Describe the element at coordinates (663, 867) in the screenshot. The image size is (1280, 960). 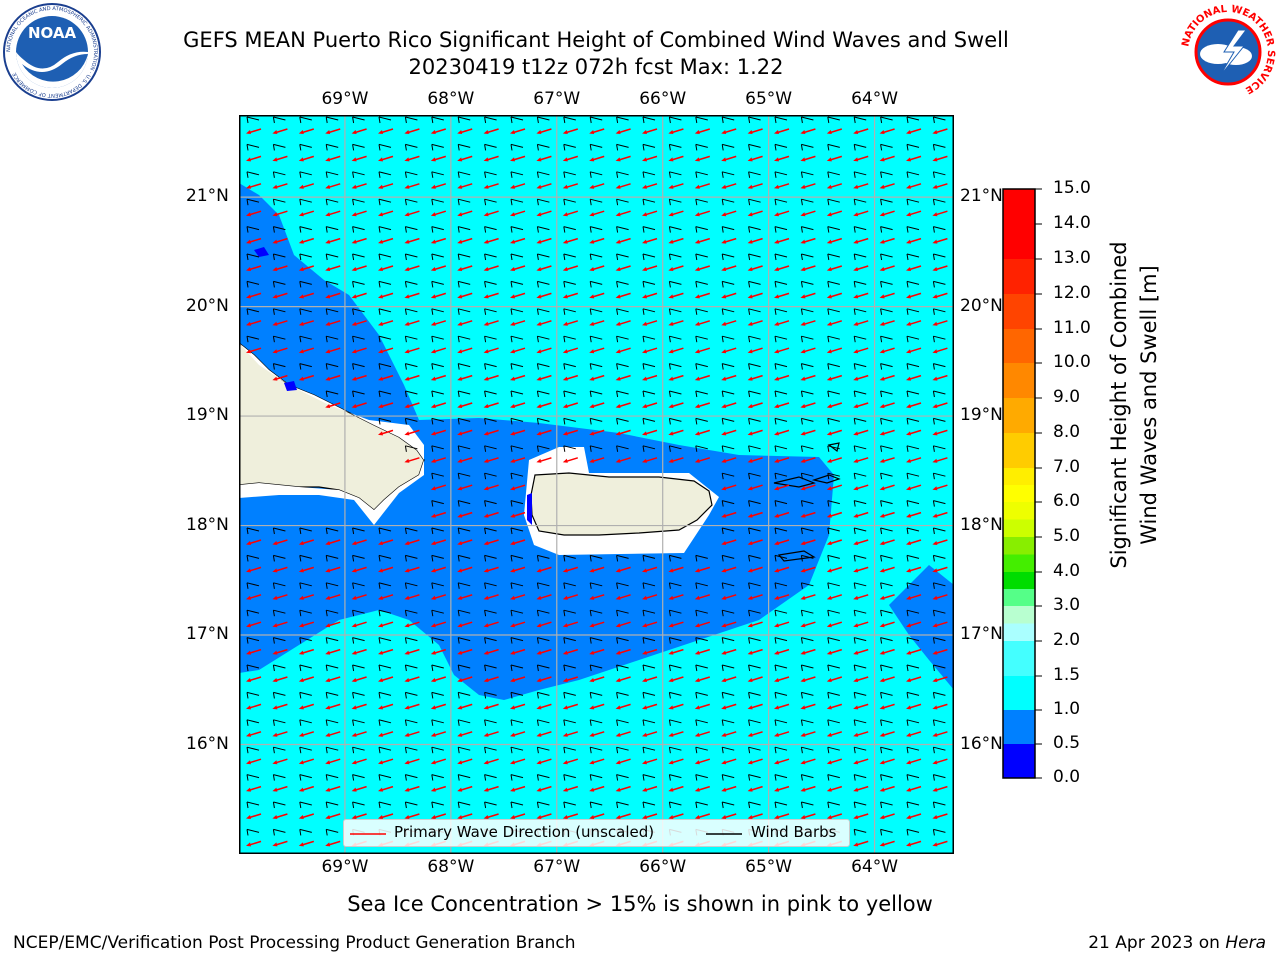
I see `lon-label-bottom-3: 66°W` at that location.